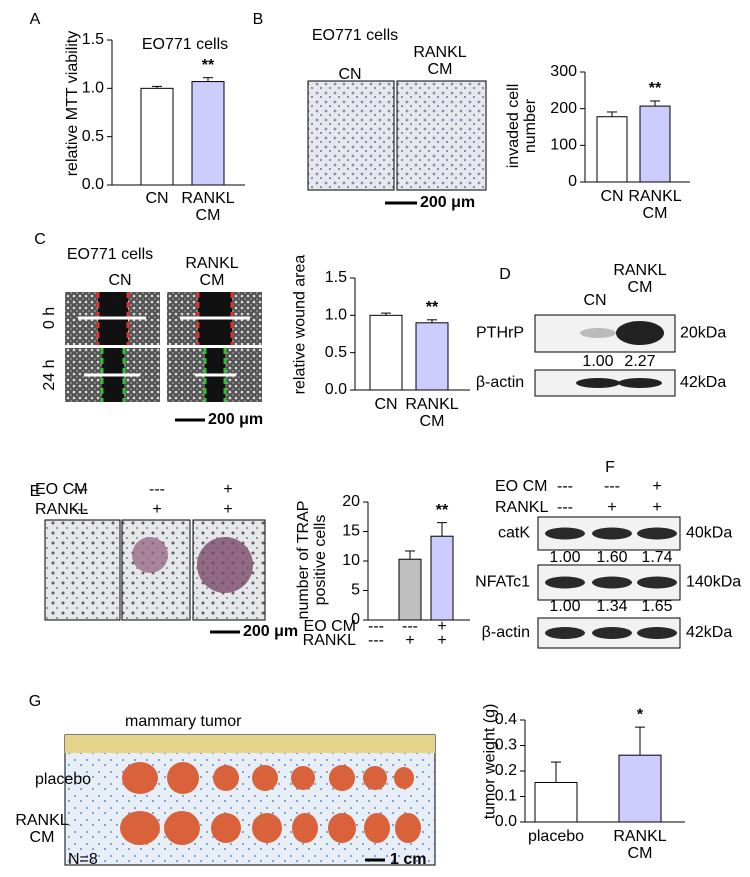 Image resolution: width=750 pixels, height=877 pixels. I want to click on blot-label: NFATc1, so click(502, 582).